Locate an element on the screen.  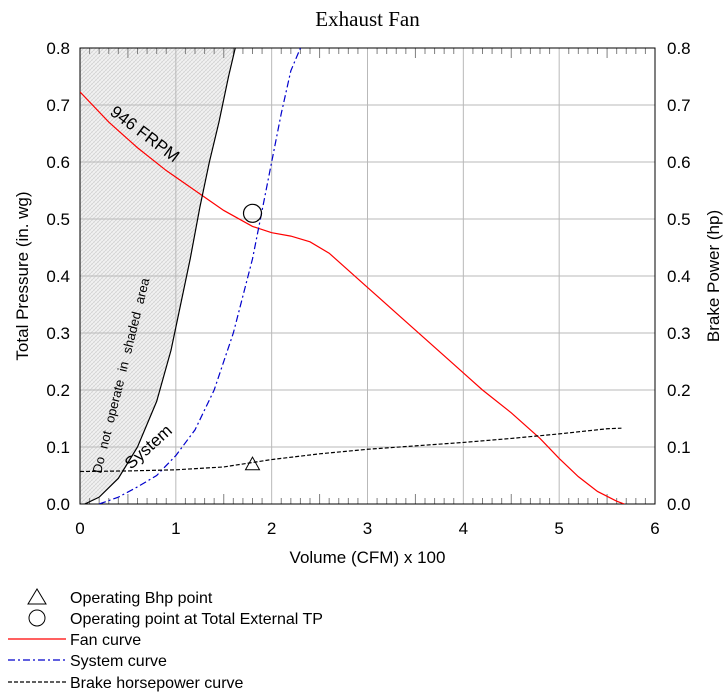
y2-tick-label: 0.1 is located at coordinates (679, 447).